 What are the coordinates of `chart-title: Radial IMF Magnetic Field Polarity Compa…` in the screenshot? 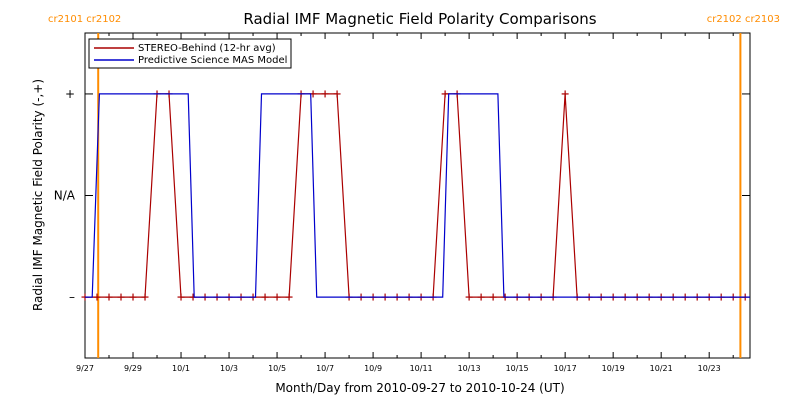 It's located at (419, 19).